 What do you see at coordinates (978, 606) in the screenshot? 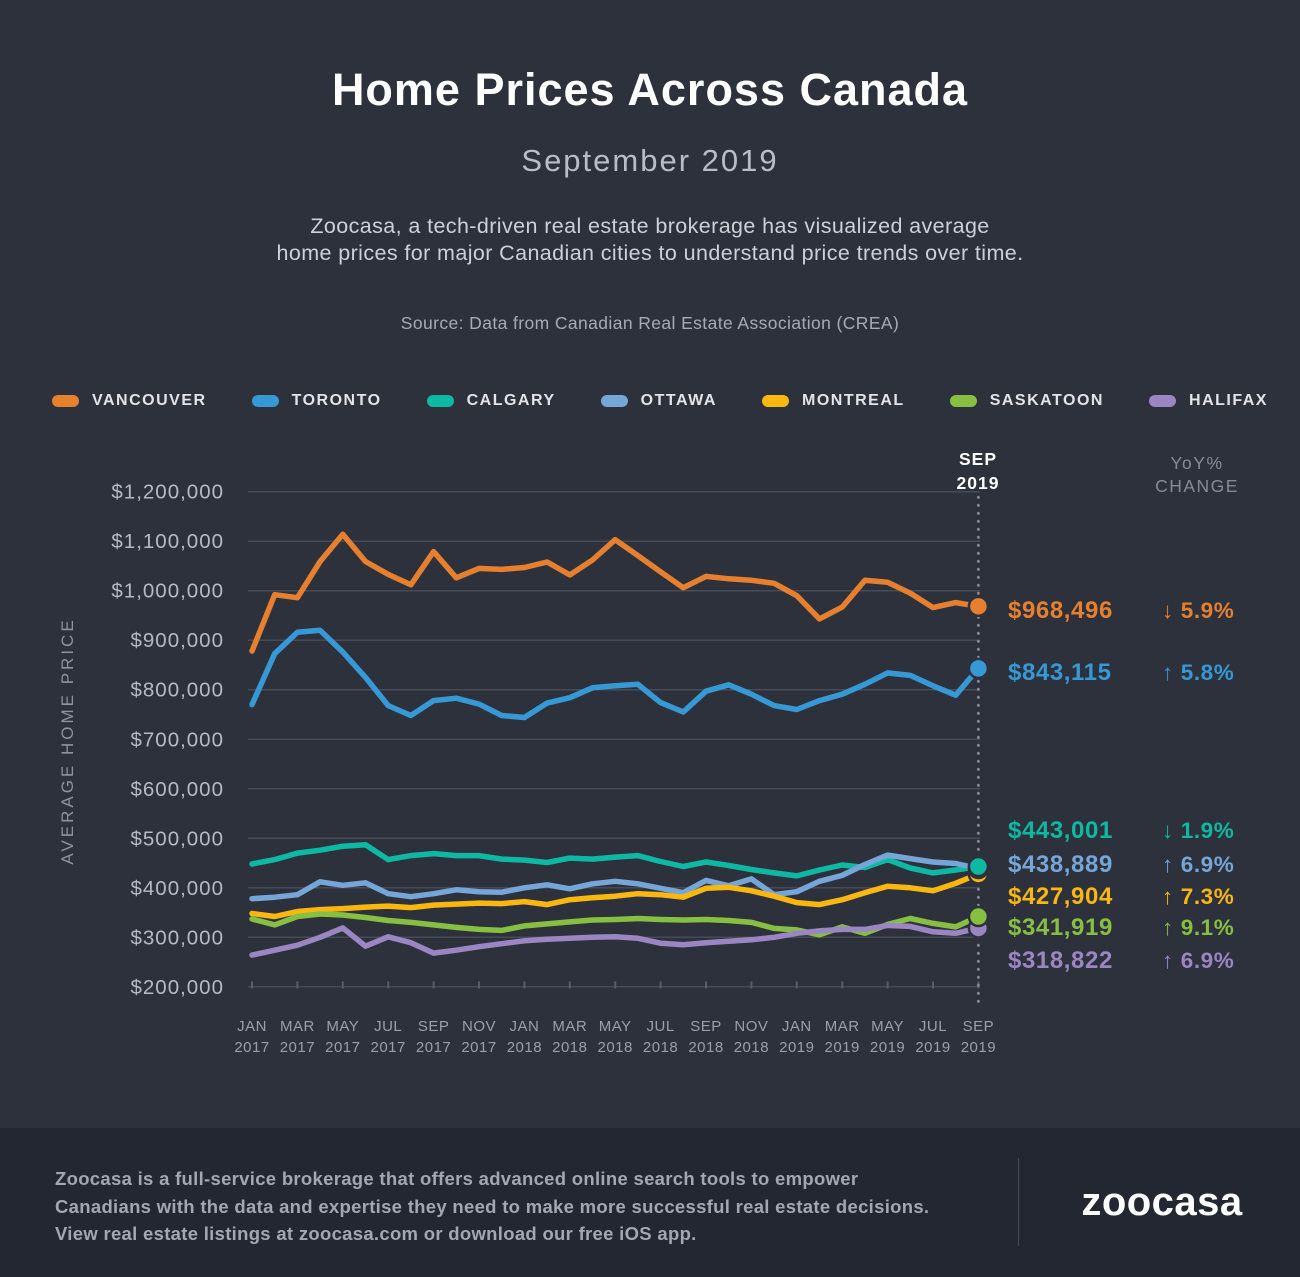
I see `end-dot-vancouver` at bounding box center [978, 606].